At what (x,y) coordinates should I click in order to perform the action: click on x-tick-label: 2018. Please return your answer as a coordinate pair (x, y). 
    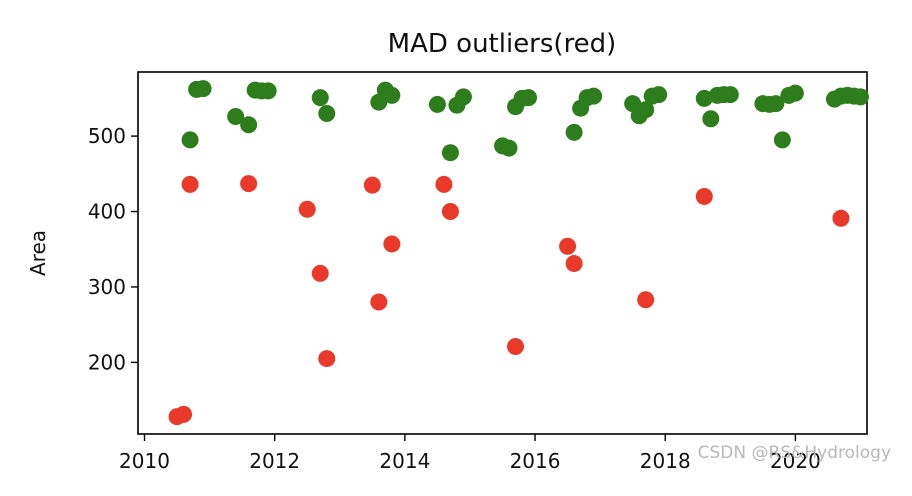
    Looking at the image, I should click on (665, 461).